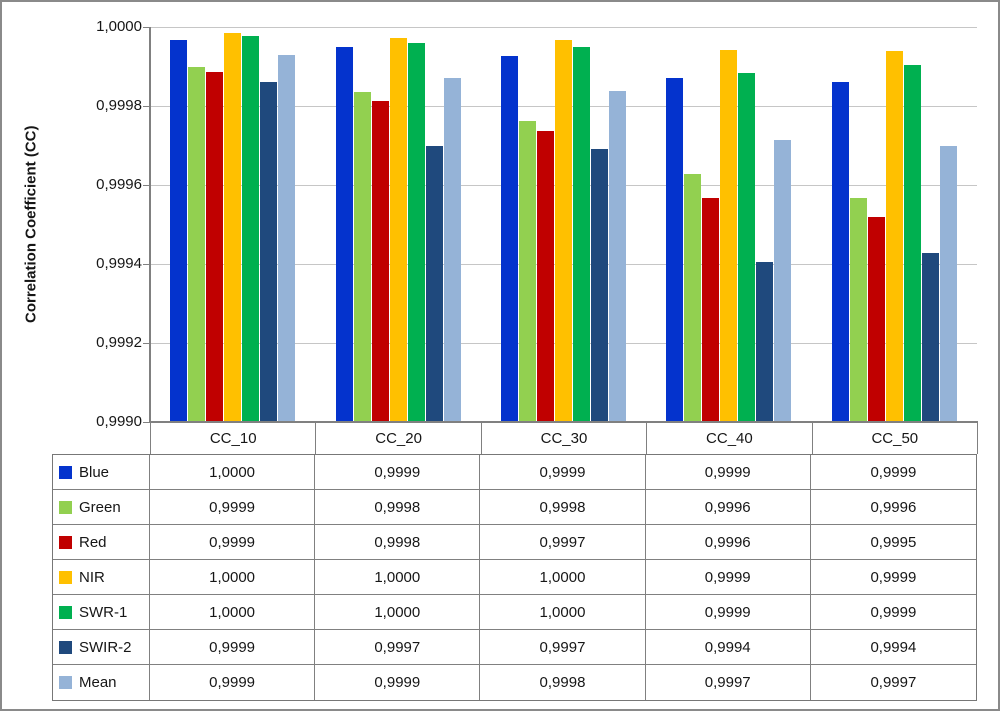  What do you see at coordinates (101, 612) in the screenshot?
I see `legend-cell-swr-1: SWR-1` at bounding box center [101, 612].